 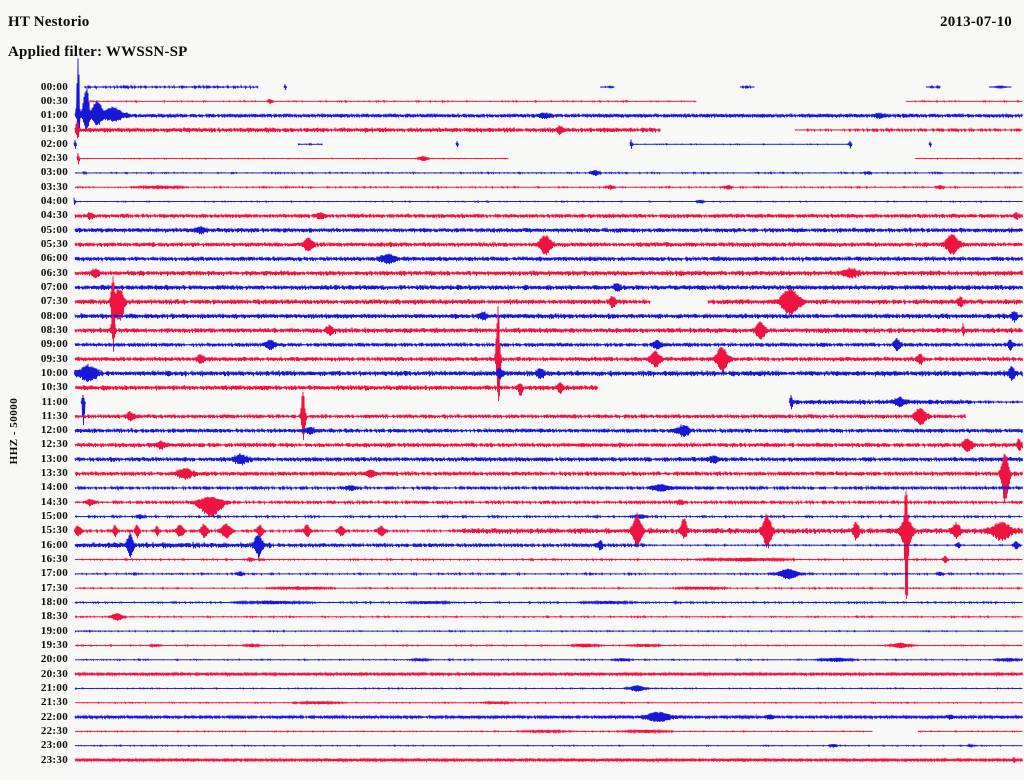 What do you see at coordinates (54, 616) in the screenshot?
I see `time-label: 18:30` at bounding box center [54, 616].